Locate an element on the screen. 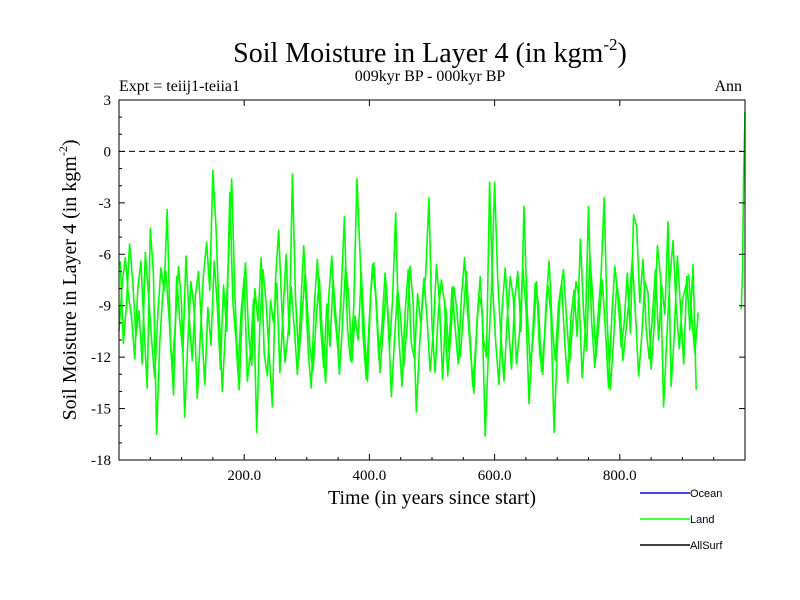 This screenshot has height=600, width=800. x-tick-label: 200.0 is located at coordinates (244, 476).